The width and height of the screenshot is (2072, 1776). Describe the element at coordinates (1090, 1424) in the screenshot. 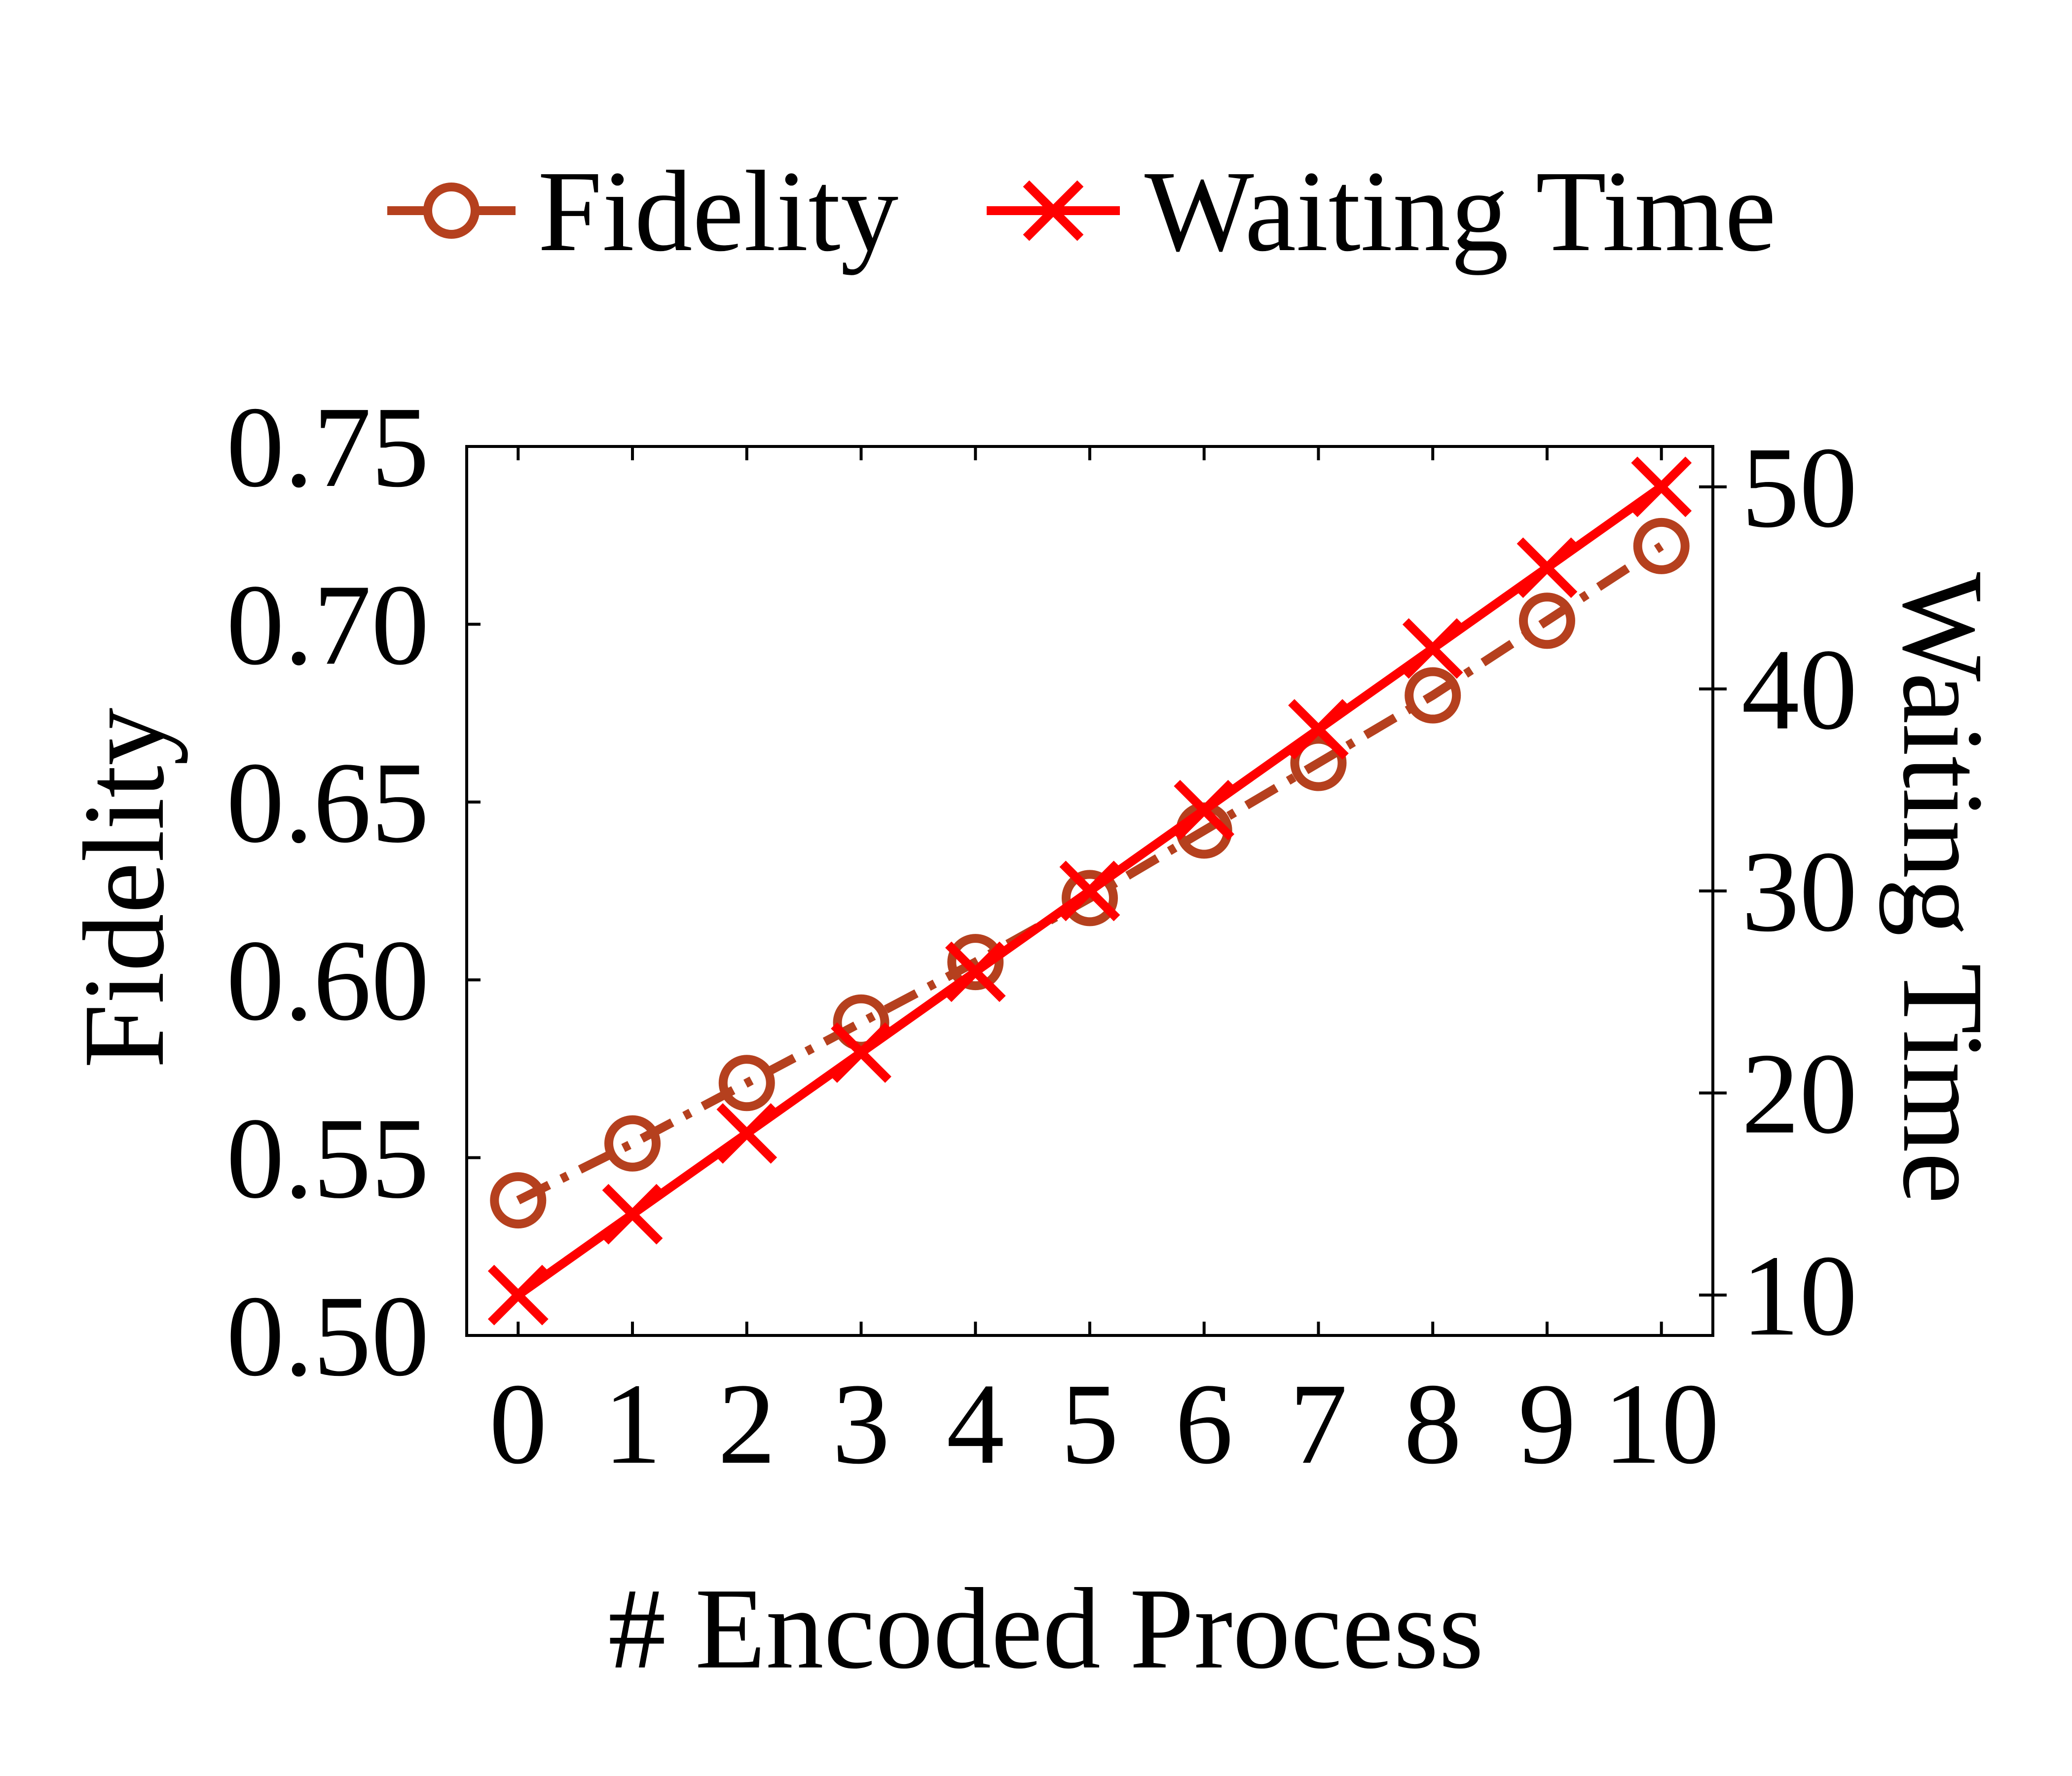

I see `x-tick-label: 5` at that location.